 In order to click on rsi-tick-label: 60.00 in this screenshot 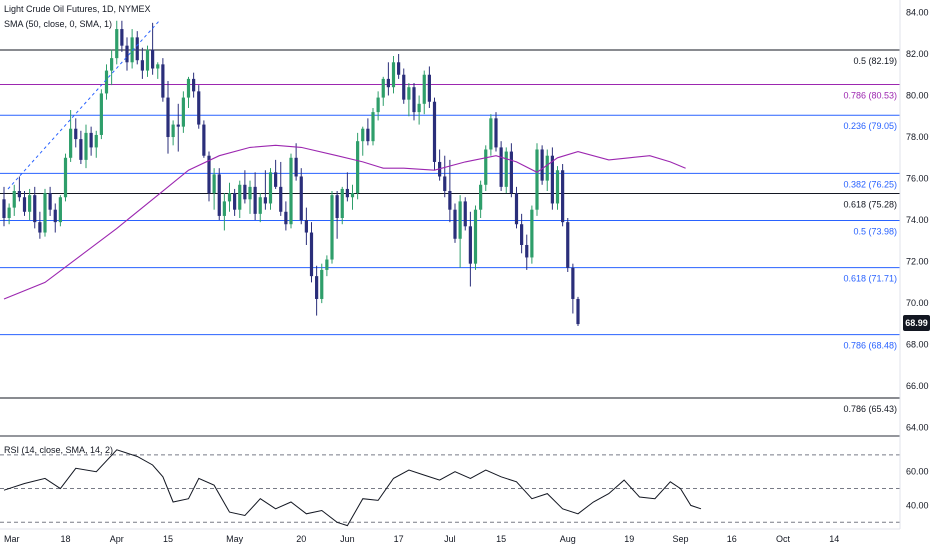, I will do `click(917, 472)`.